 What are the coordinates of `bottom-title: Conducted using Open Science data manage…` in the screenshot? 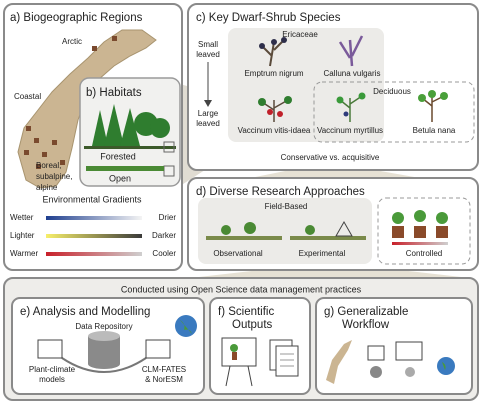 It's located at (241, 289).